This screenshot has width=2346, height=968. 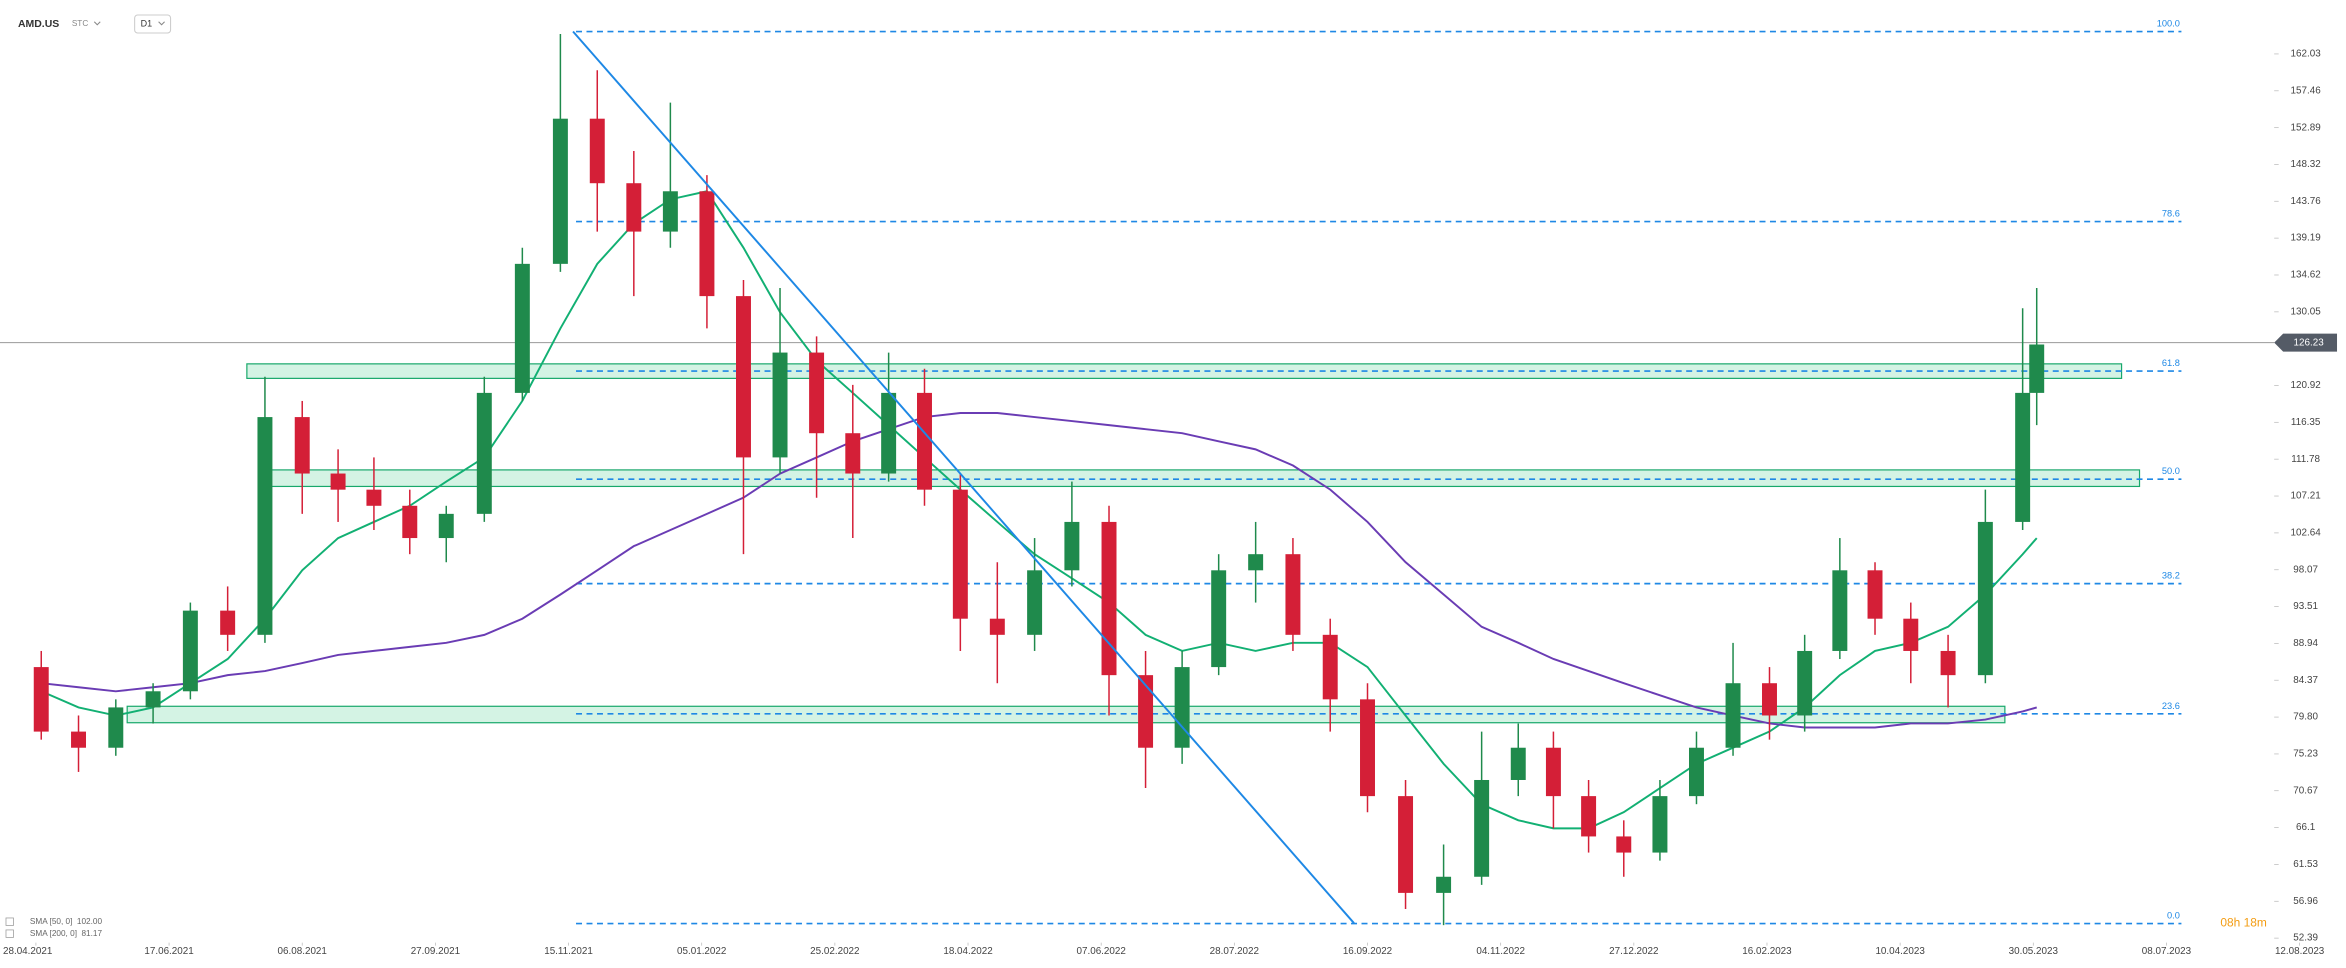 What do you see at coordinates (1633, 951) in the screenshot?
I see `x-tick-label: 27.12.2022` at bounding box center [1633, 951].